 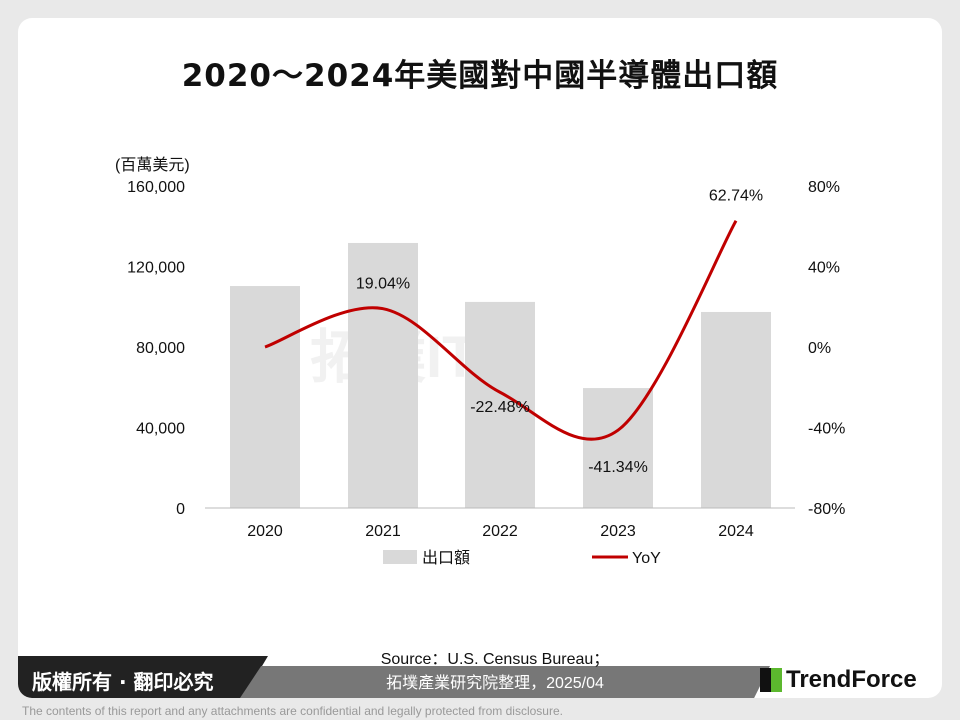 I want to click on footer-band, so click(x=143, y=677).